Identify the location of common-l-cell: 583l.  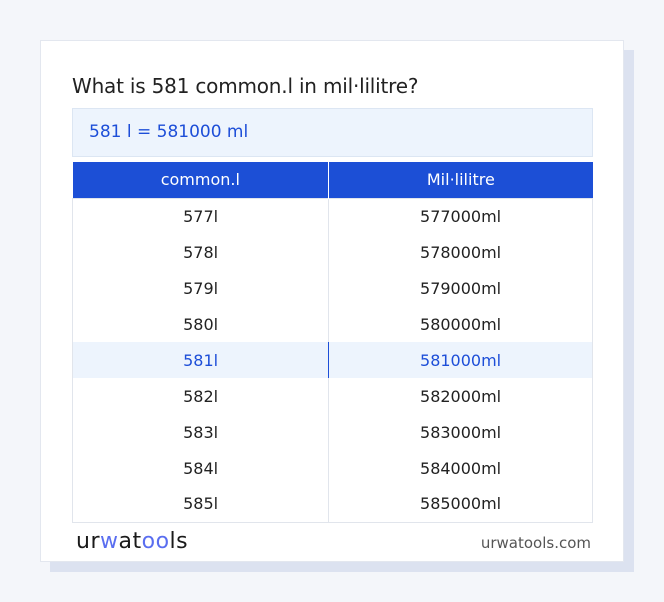
(201, 432).